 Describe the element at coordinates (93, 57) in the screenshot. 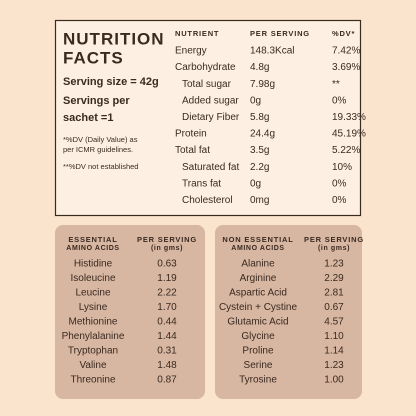

I see `title: FACTS` at that location.